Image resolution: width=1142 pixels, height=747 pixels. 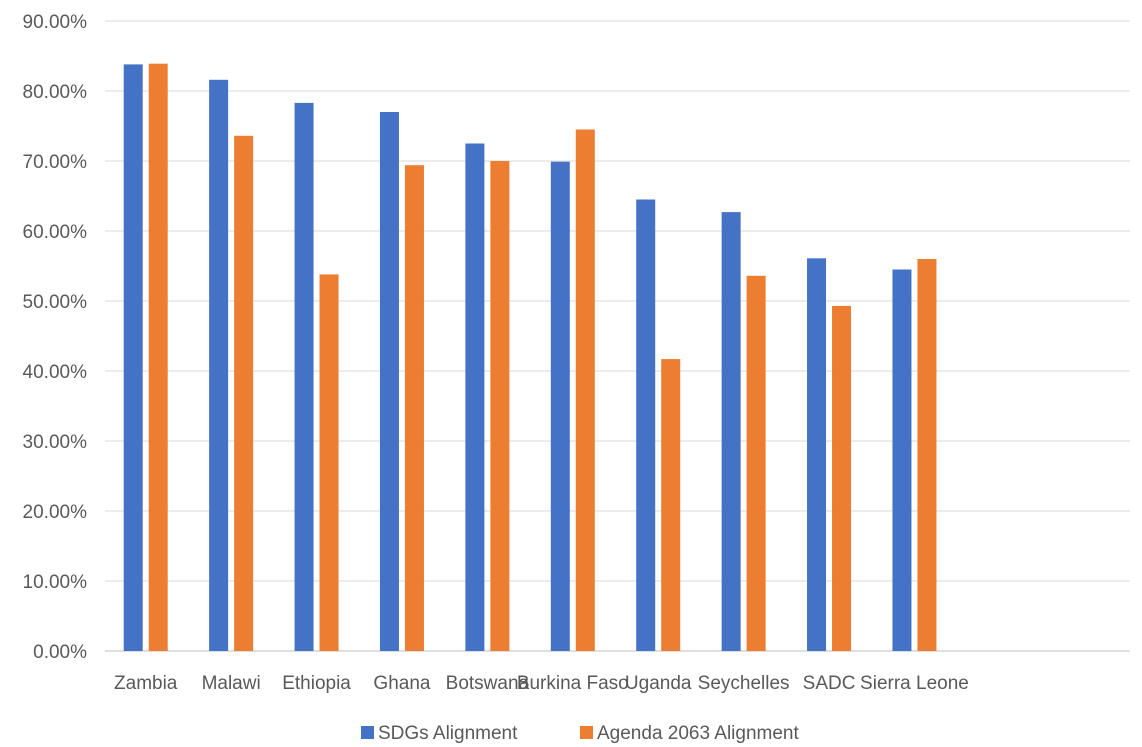 I want to click on x-category-label: Zambia, so click(x=146, y=683).